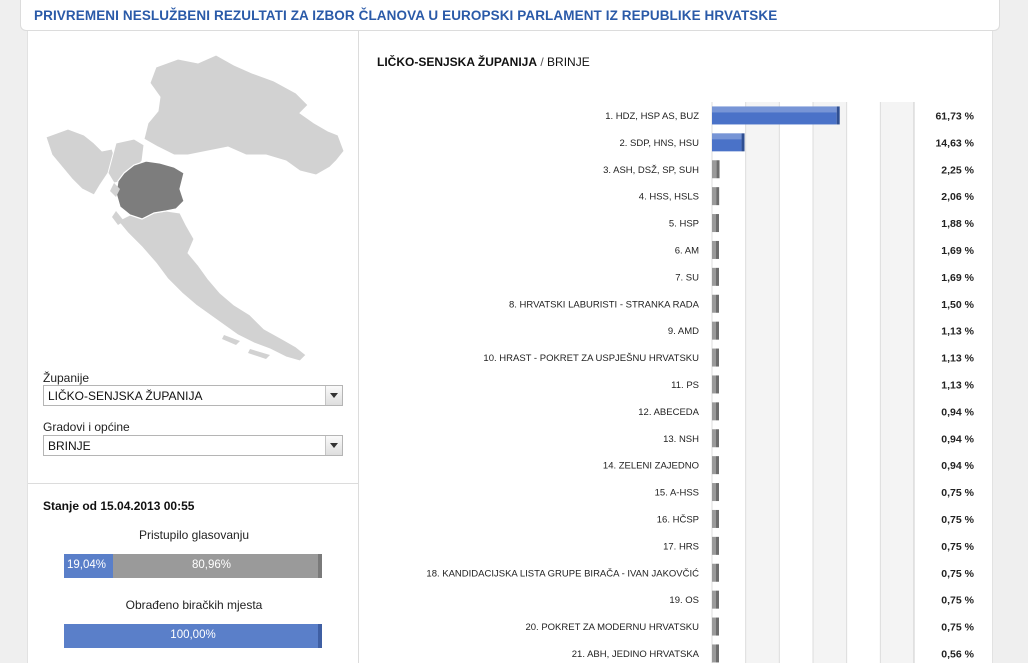 This screenshot has height=663, width=1028. What do you see at coordinates (69, 446) in the screenshot?
I see `municipality-select-value: BRINJE` at bounding box center [69, 446].